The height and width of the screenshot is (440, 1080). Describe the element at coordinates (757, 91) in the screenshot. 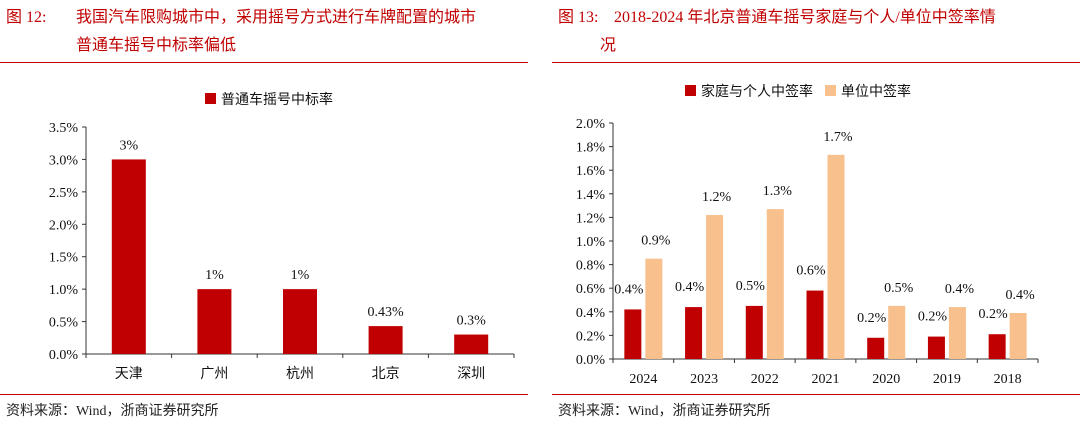

I see `legend-label: 家庭与个人中签率` at that location.